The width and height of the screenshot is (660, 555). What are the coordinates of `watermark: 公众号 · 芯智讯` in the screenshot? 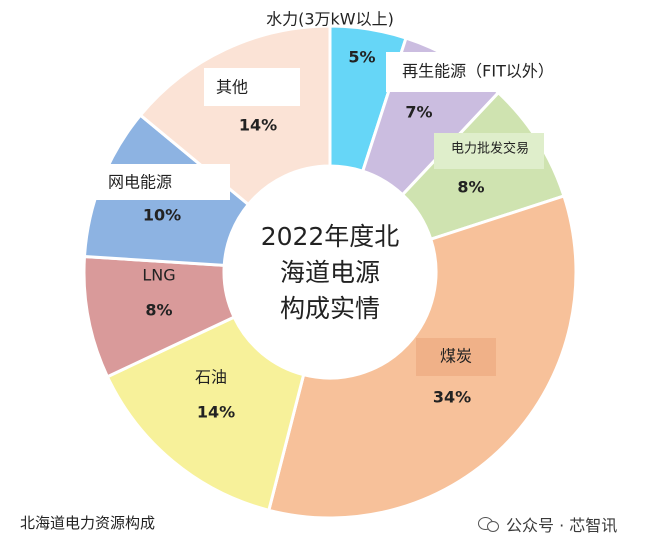 It's located at (547, 524).